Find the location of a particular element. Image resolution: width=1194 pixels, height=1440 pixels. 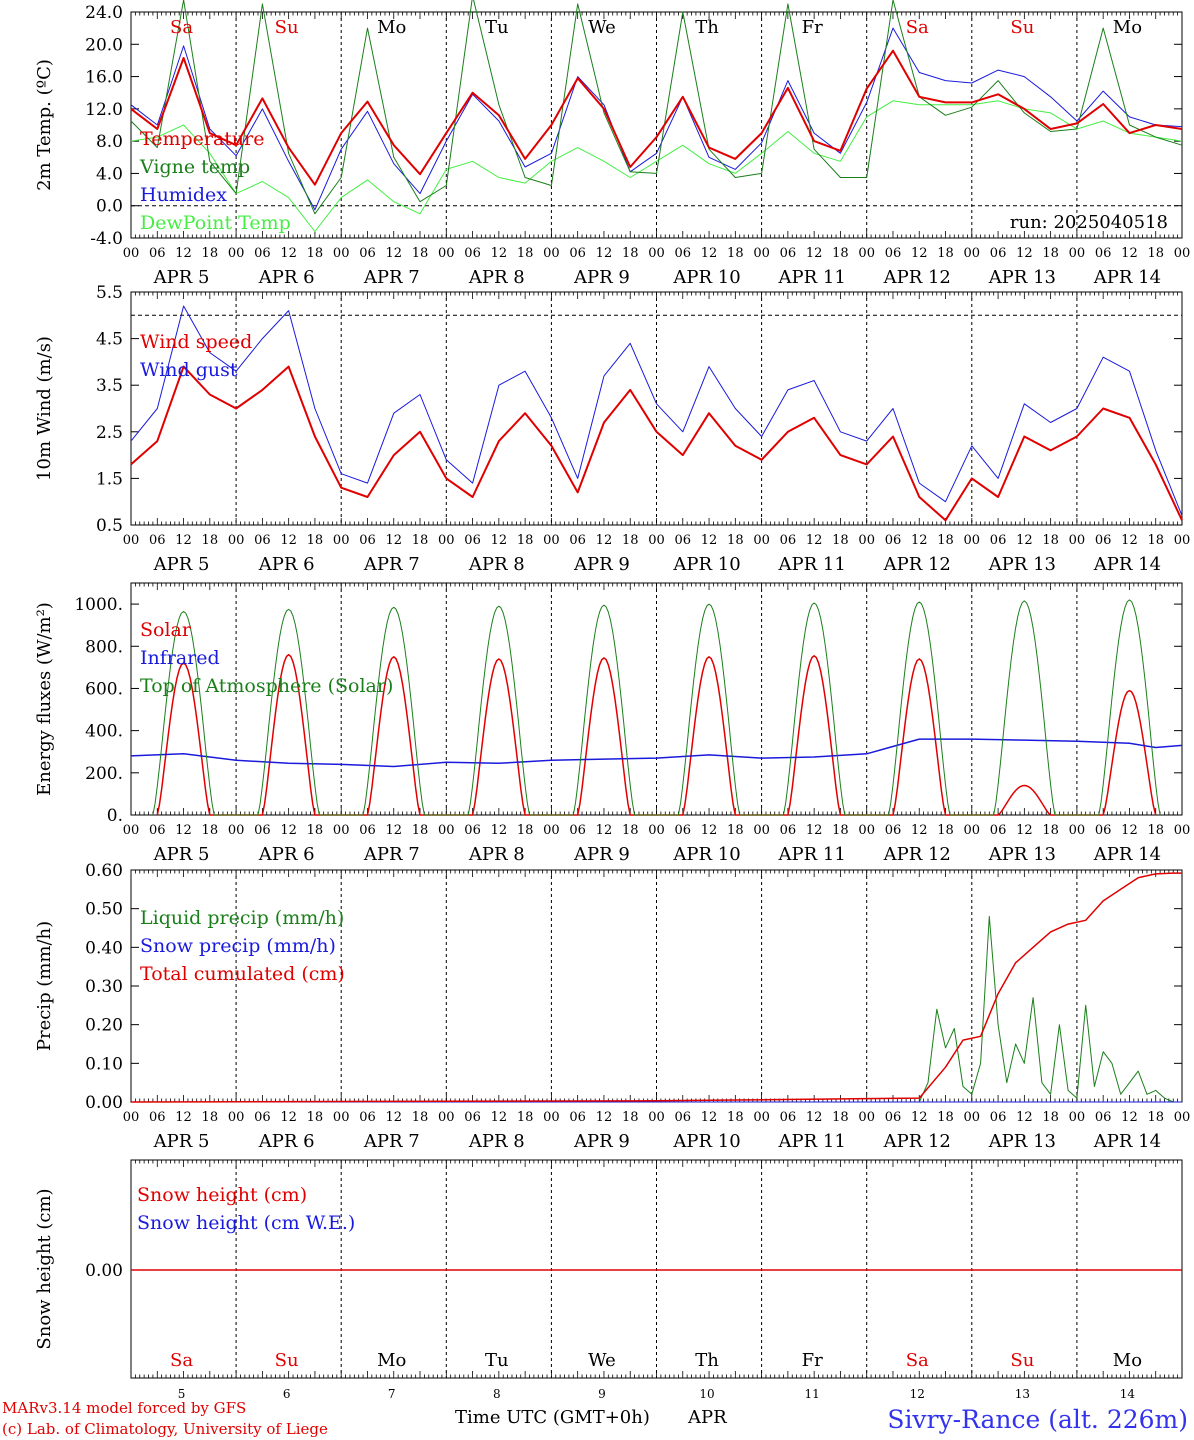

temp-y-axis-label: 2m Temp. (ºC) is located at coordinates (44, 125).